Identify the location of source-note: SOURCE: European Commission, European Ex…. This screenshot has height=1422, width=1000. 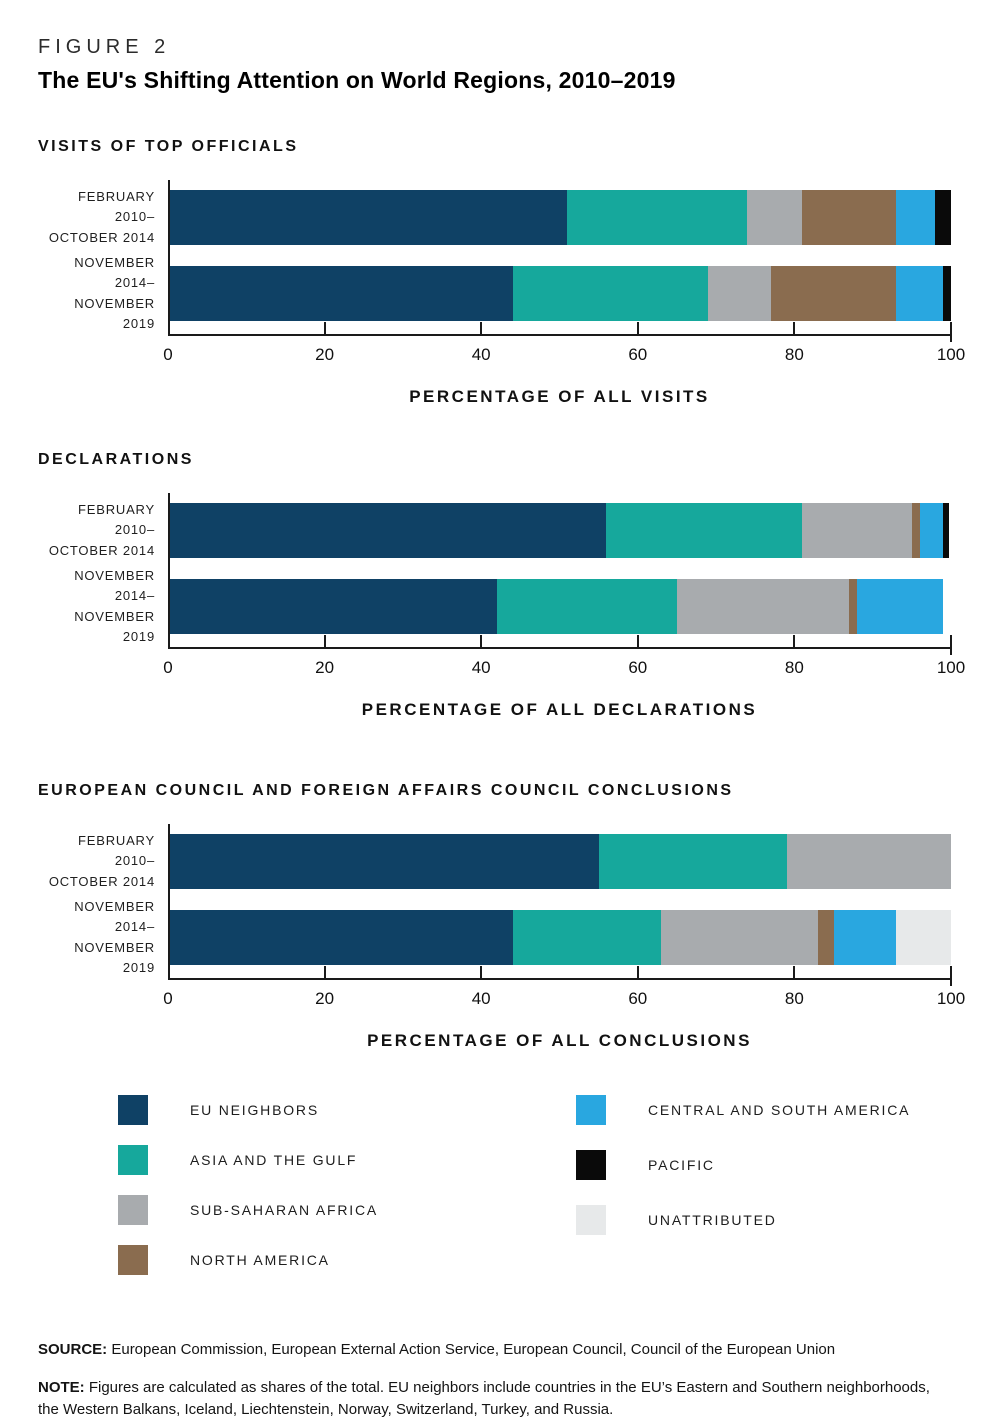
(494, 1350).